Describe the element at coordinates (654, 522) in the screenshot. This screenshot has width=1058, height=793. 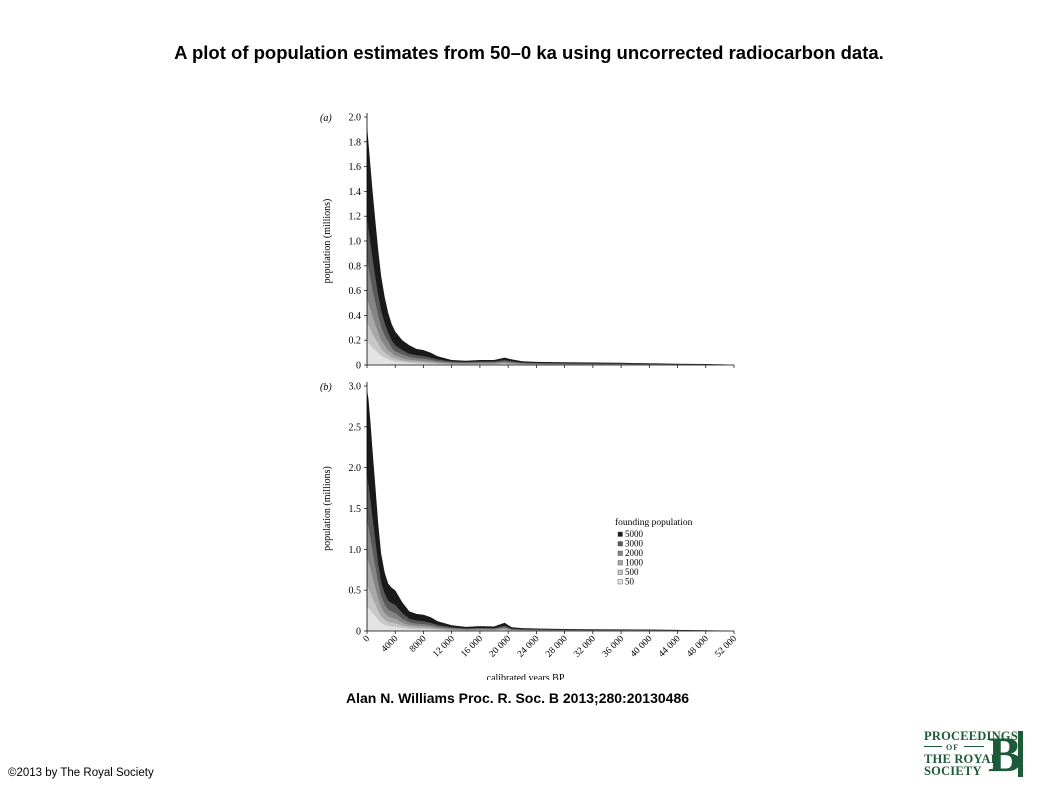
I see `legend-title: founding population` at that location.